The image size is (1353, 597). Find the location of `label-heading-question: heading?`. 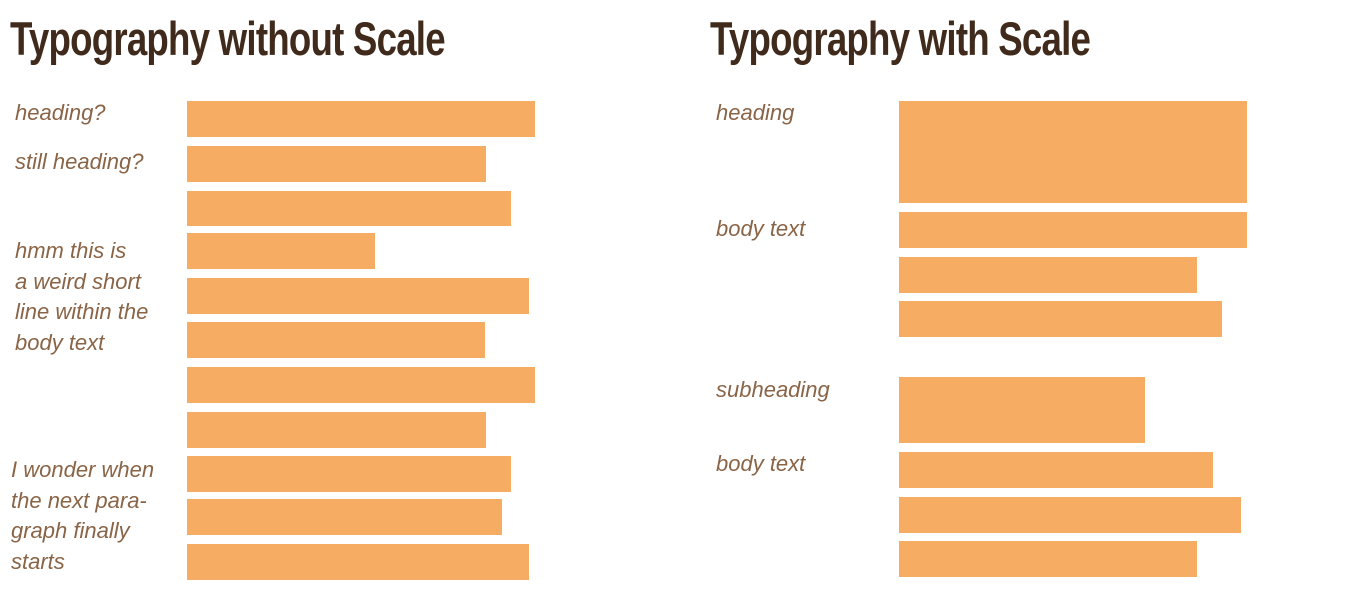

label-heading-question: heading? is located at coordinates (60, 112).